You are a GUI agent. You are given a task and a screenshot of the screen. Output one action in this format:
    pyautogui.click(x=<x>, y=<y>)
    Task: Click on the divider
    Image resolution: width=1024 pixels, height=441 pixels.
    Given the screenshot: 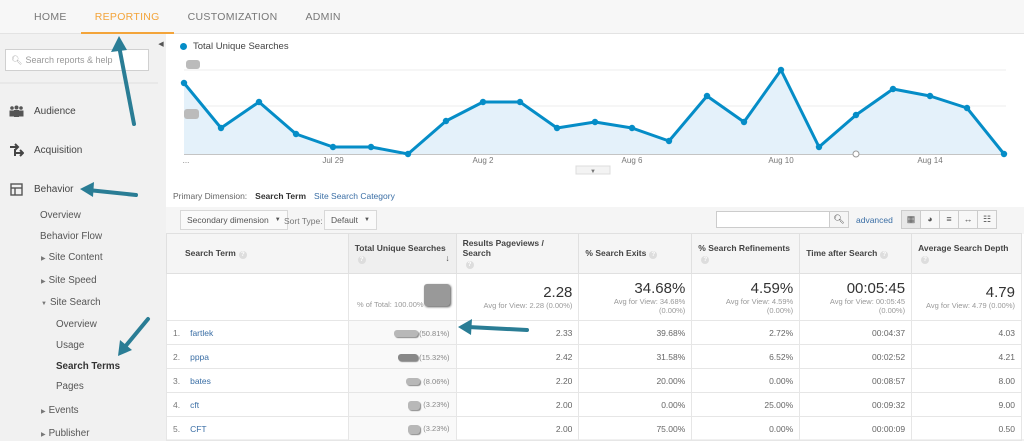 What is the action you would take?
    pyautogui.click(x=79, y=83)
    